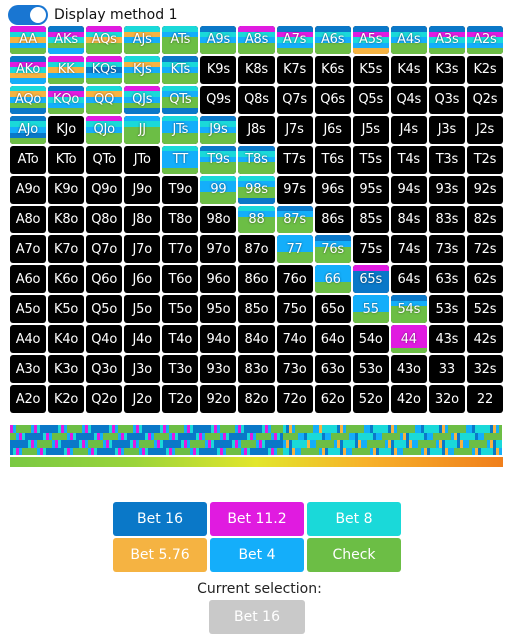 The width and height of the screenshot is (519, 639). What do you see at coordinates (332, 339) in the screenshot?
I see `hand-cell: 64o` at bounding box center [332, 339].